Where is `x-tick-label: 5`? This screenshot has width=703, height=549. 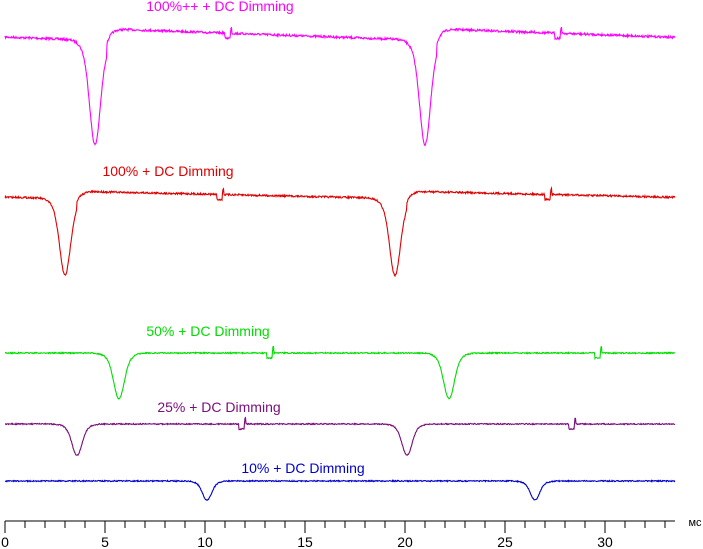 x-tick-label: 5 is located at coordinates (105, 541).